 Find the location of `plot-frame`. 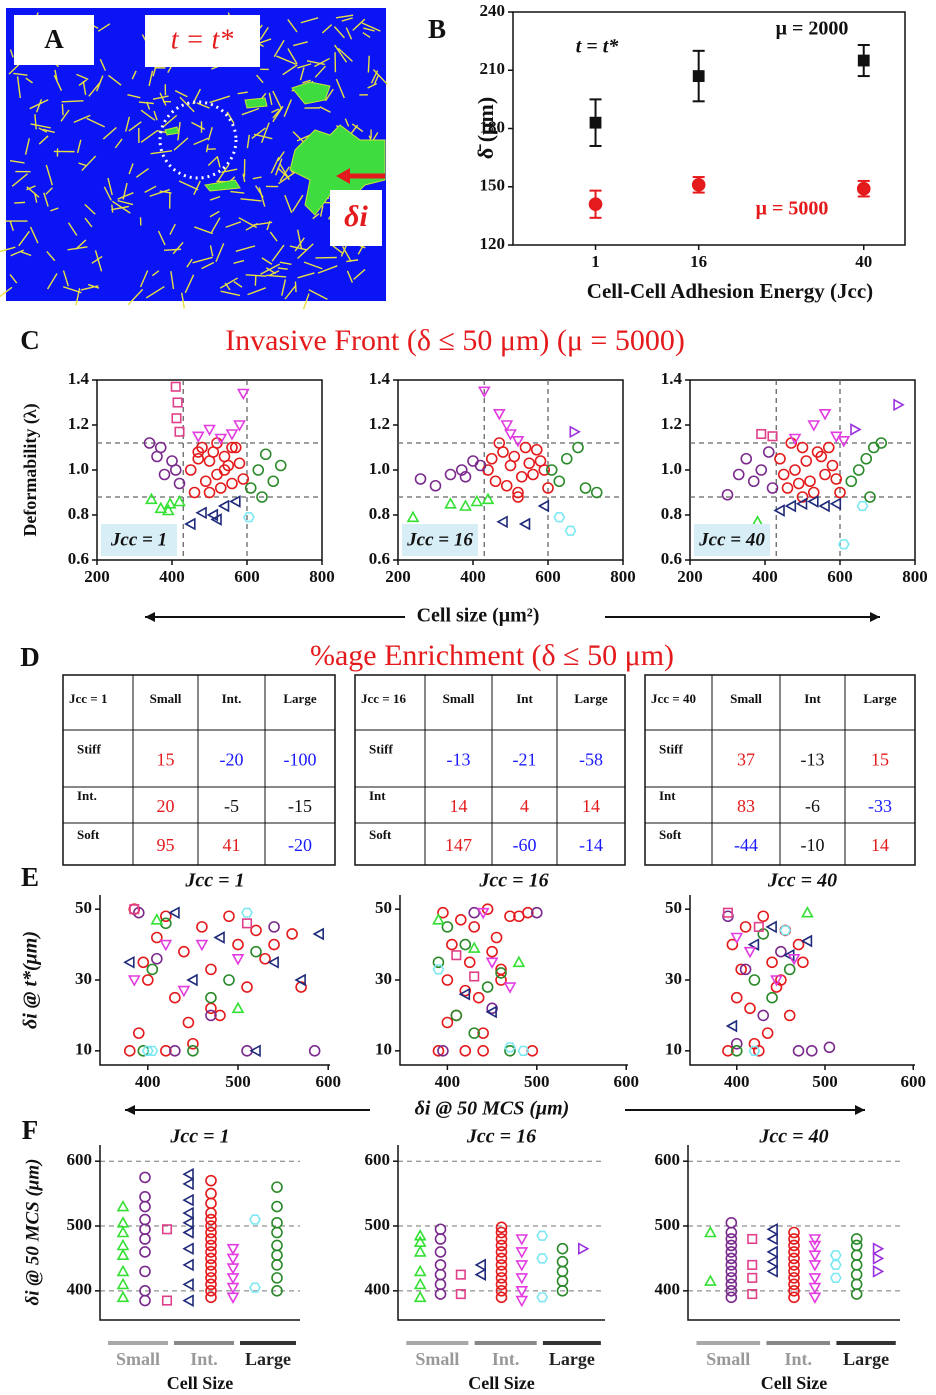

plot-frame is located at coordinates (709, 128).